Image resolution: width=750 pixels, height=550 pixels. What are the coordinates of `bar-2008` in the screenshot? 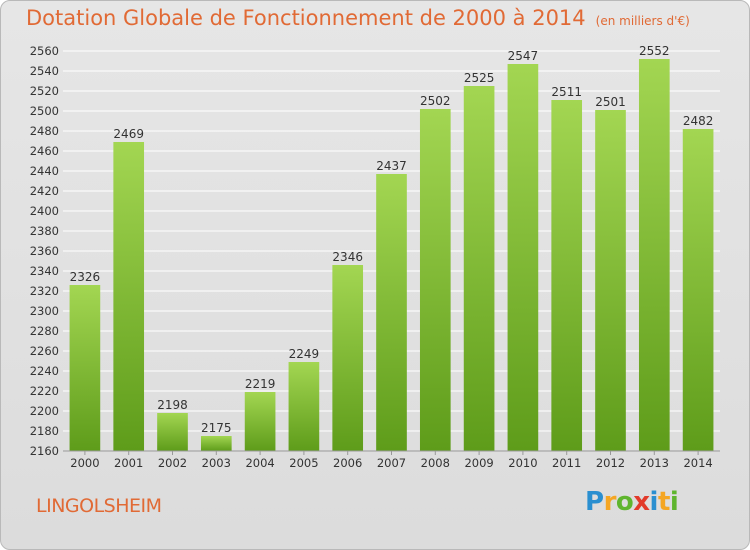 It's located at (435, 280).